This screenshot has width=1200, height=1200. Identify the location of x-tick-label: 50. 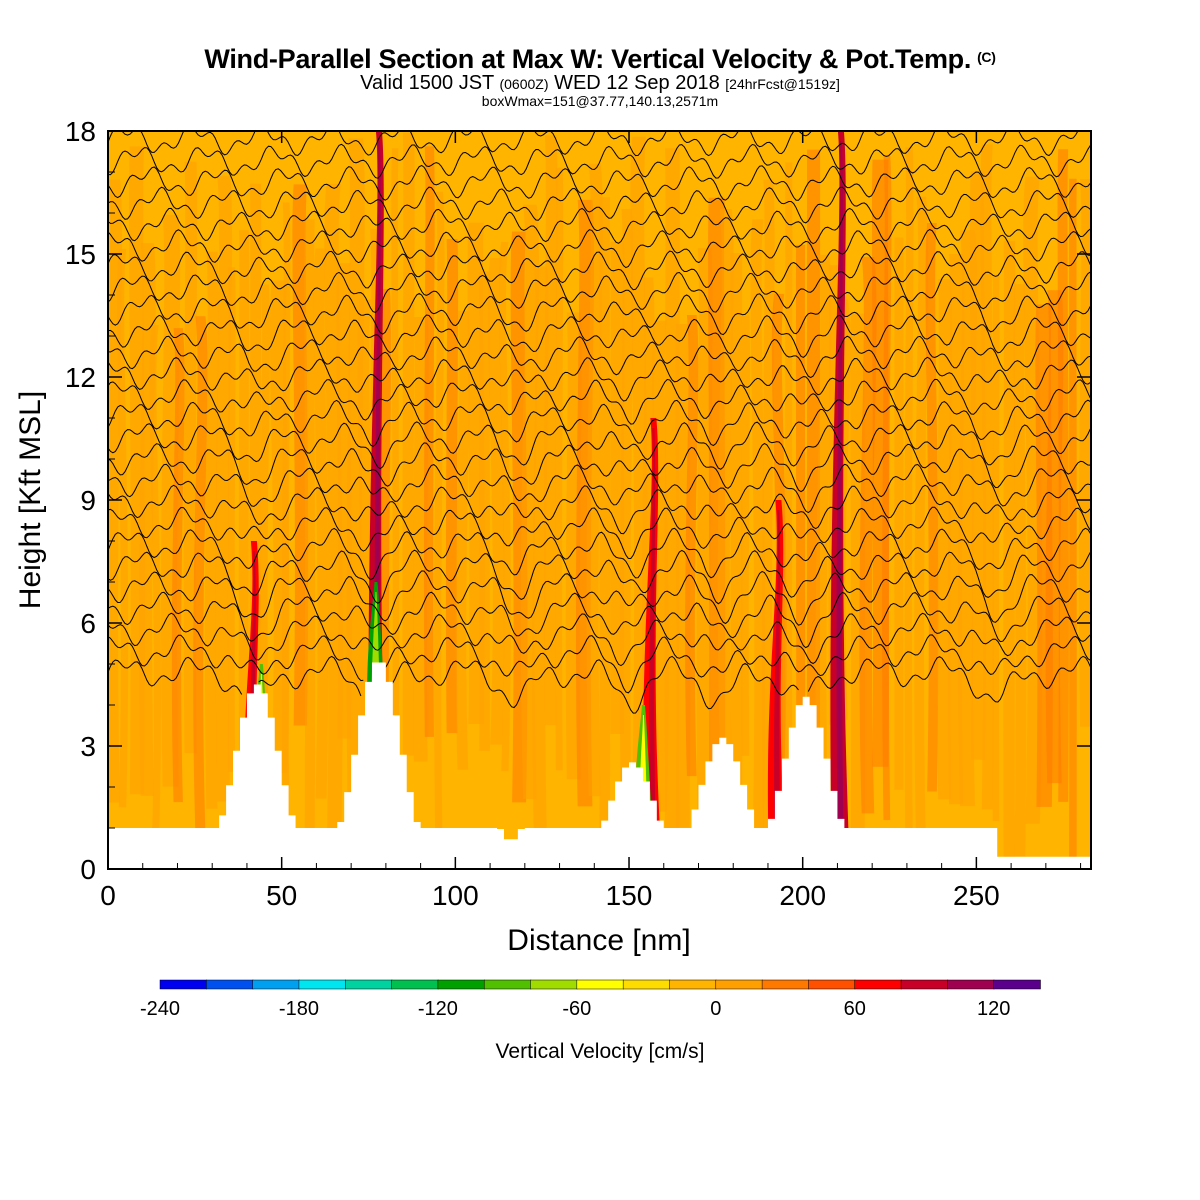
(281, 895).